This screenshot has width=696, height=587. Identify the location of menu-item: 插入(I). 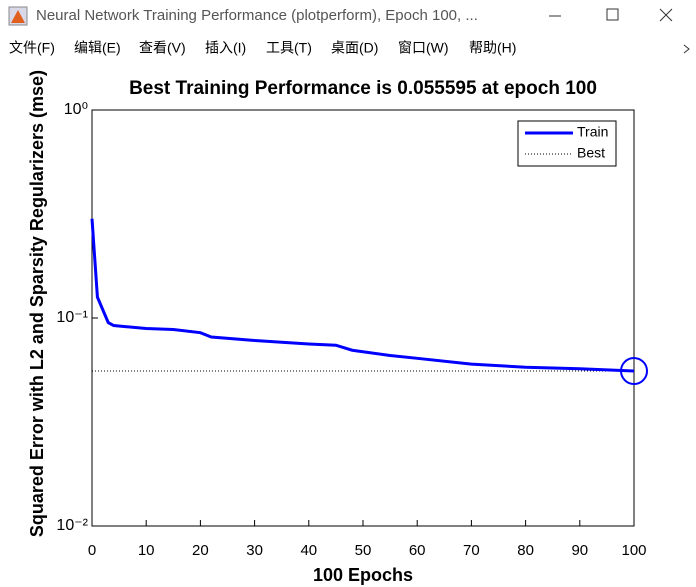
(225, 48).